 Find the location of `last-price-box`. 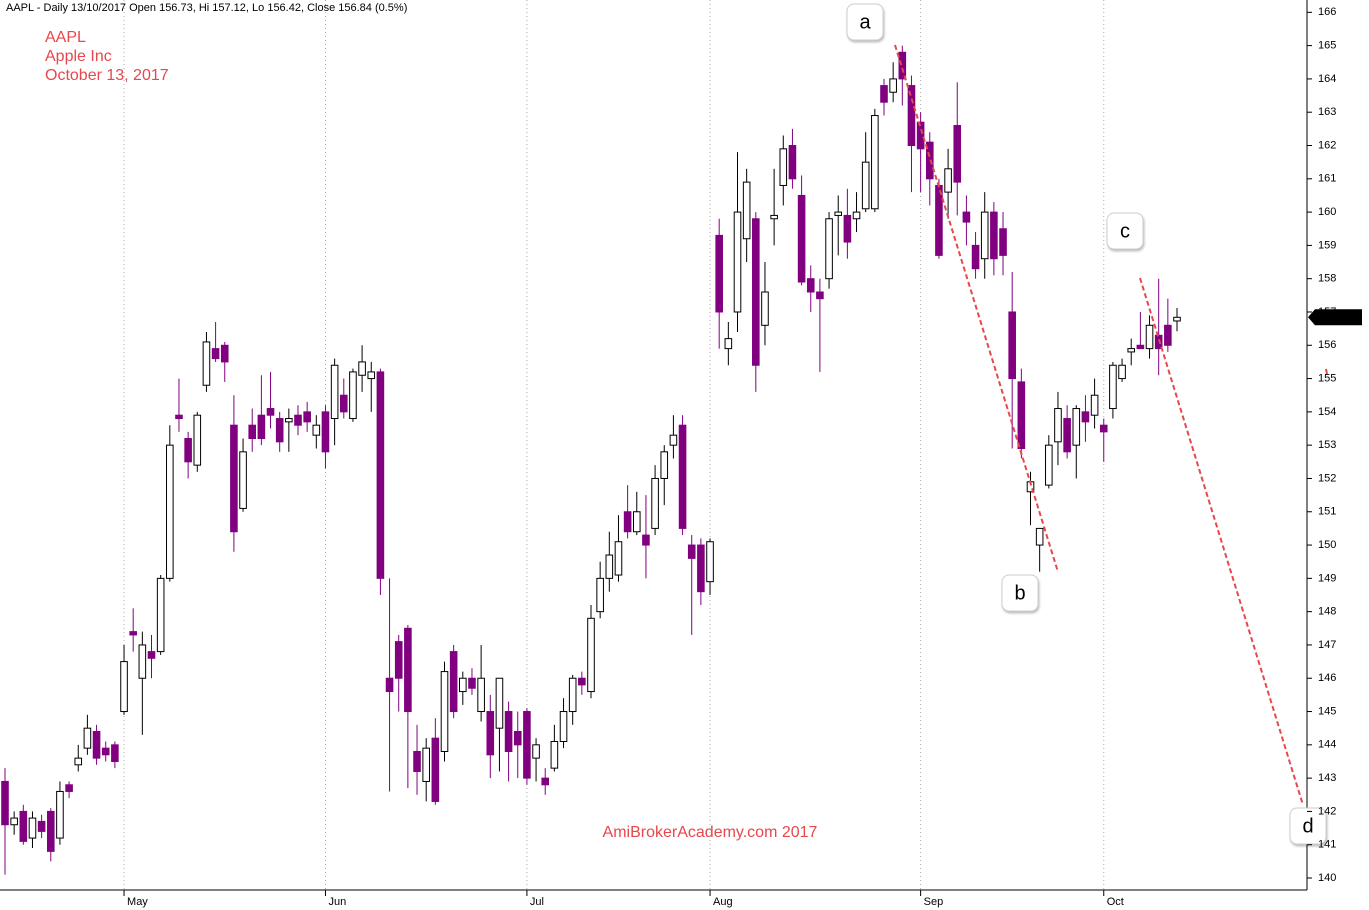

last-price-box is located at coordinates (1335, 317).